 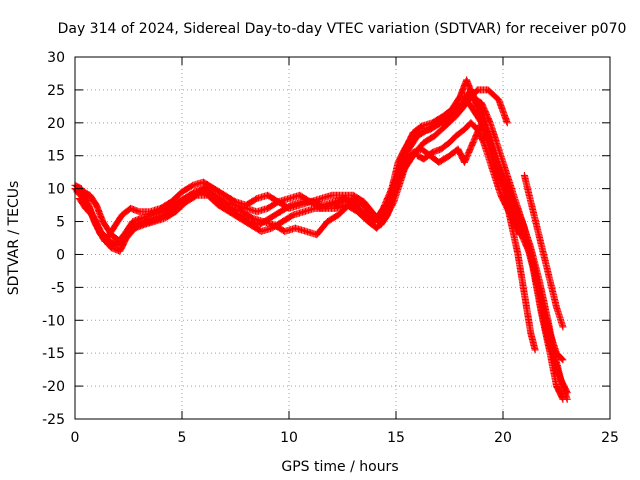 What do you see at coordinates (503, 438) in the screenshot?
I see `x-tick-label: 20` at bounding box center [503, 438].